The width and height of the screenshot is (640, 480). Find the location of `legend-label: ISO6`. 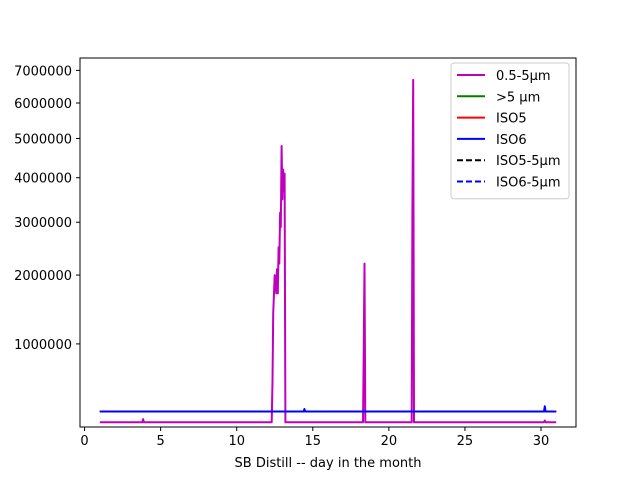

legend-label: ISO6 is located at coordinates (511, 140).